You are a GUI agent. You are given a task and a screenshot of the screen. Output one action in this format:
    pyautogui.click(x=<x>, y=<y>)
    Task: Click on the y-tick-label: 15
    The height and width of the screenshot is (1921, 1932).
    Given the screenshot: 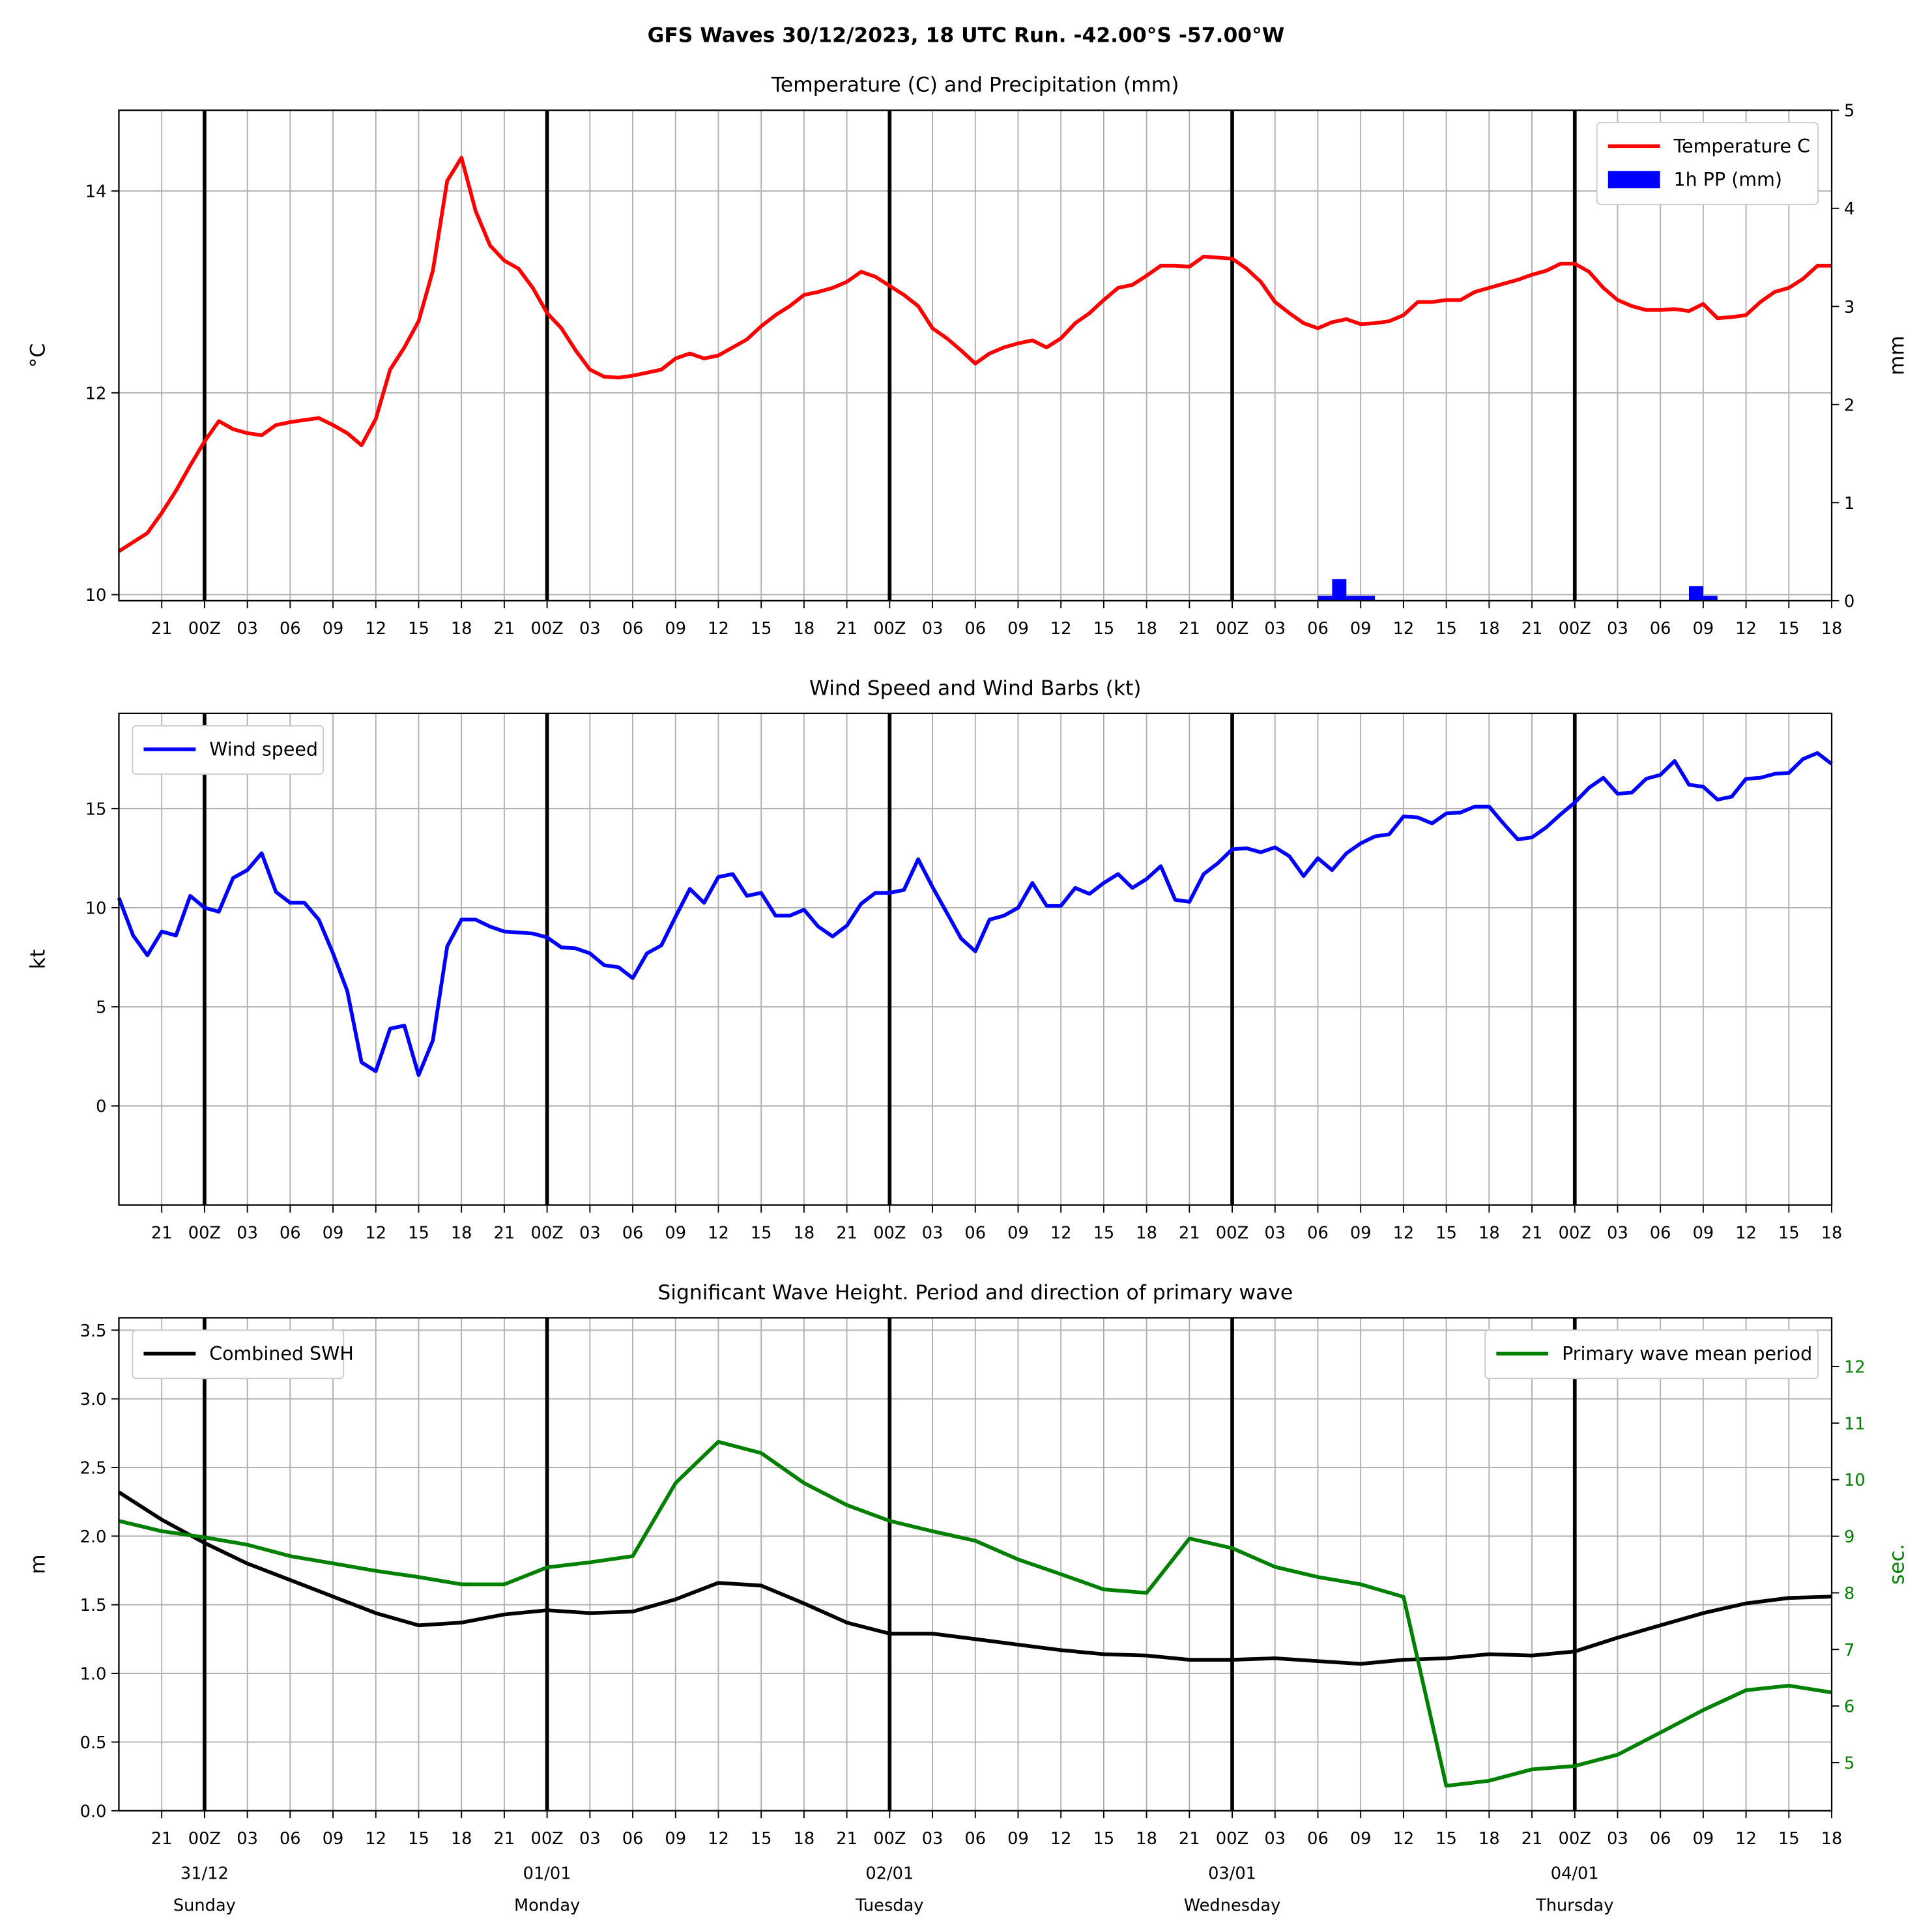 What is the action you would take?
    pyautogui.click(x=96, y=809)
    